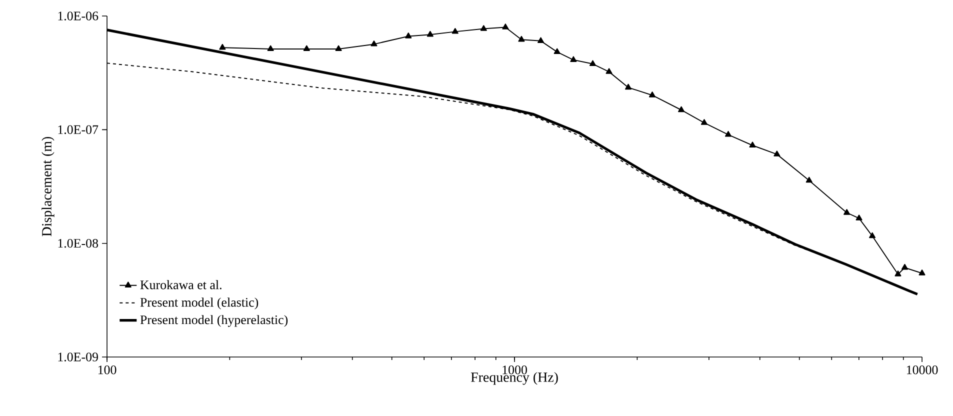 This screenshot has width=953, height=416. Describe the element at coordinates (181, 285) in the screenshot. I see `legend-label: Kurokawa et al.` at that location.